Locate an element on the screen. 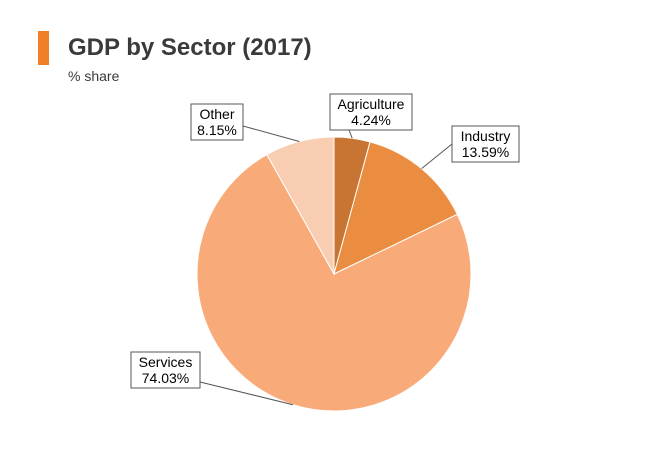  title-accent-bar is located at coordinates (43, 48).